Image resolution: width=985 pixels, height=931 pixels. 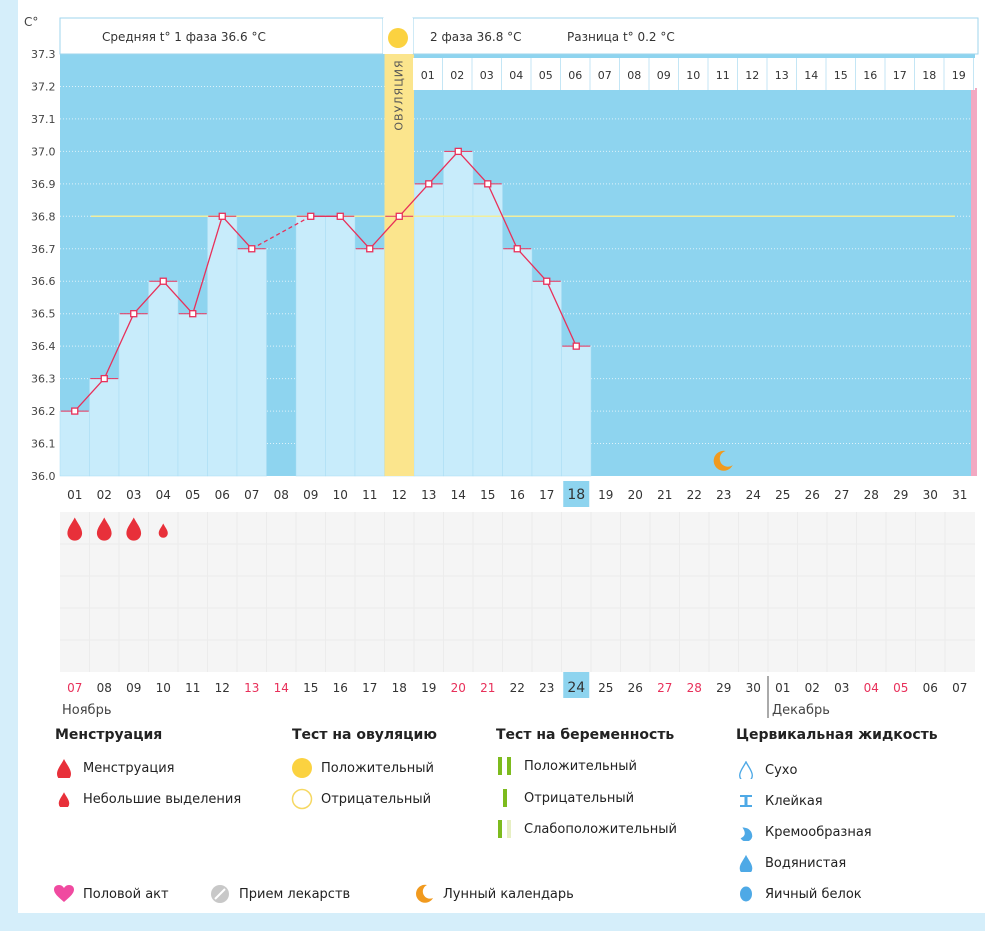 I want to click on empty-circle-icon, so click(x=302, y=799).